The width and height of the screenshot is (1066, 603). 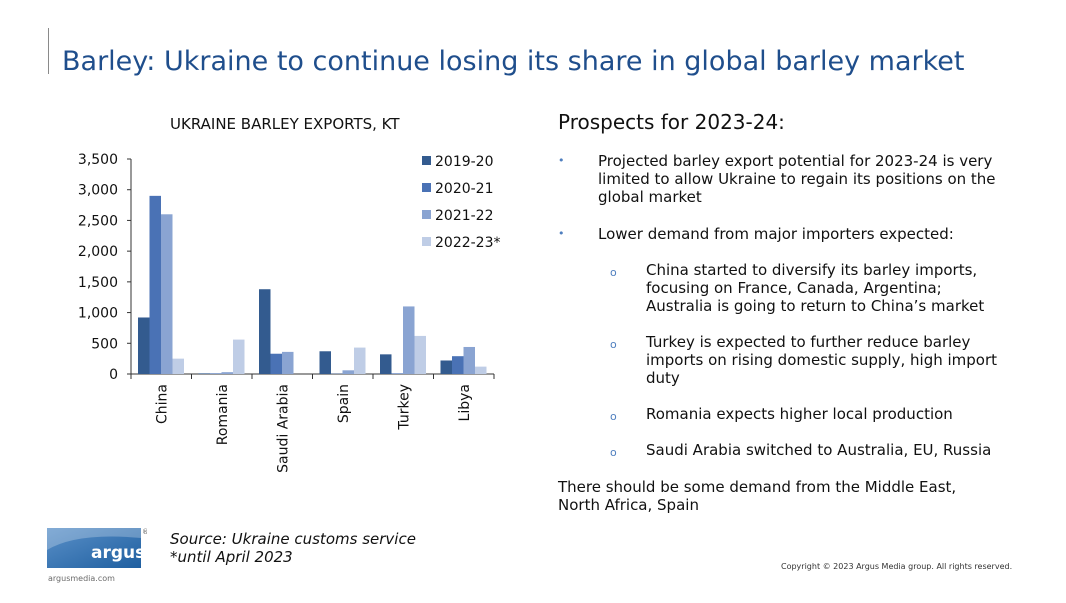 I want to click on argus-logo: argus ®, so click(x=97, y=548).